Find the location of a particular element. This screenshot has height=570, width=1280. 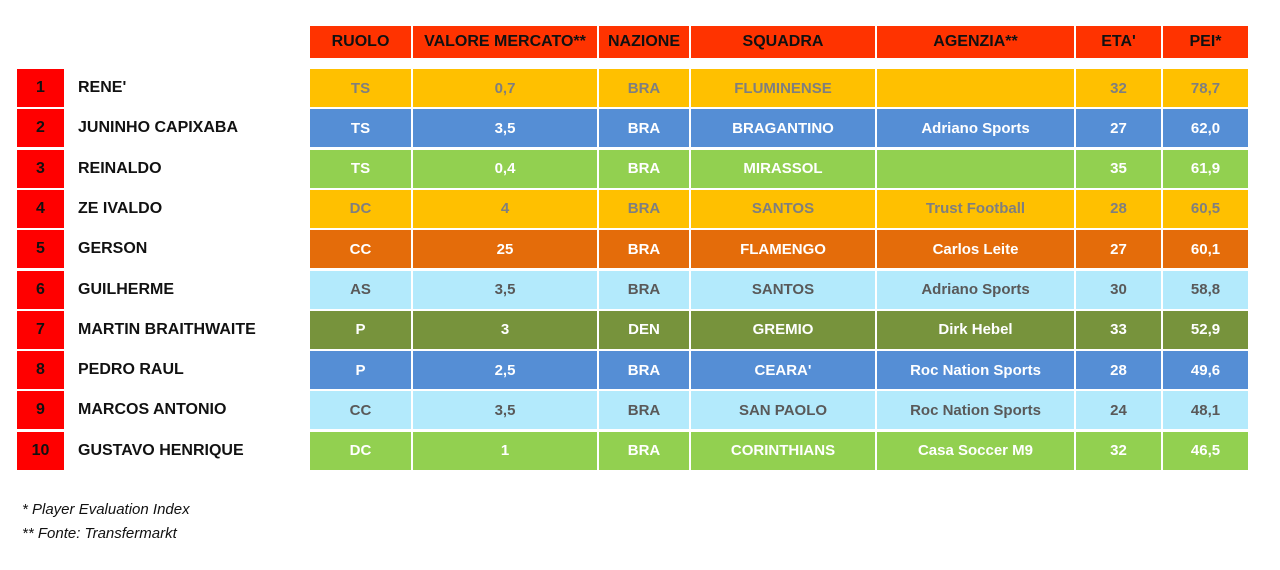

cell-squadra: FLAMENGO is located at coordinates (783, 249).